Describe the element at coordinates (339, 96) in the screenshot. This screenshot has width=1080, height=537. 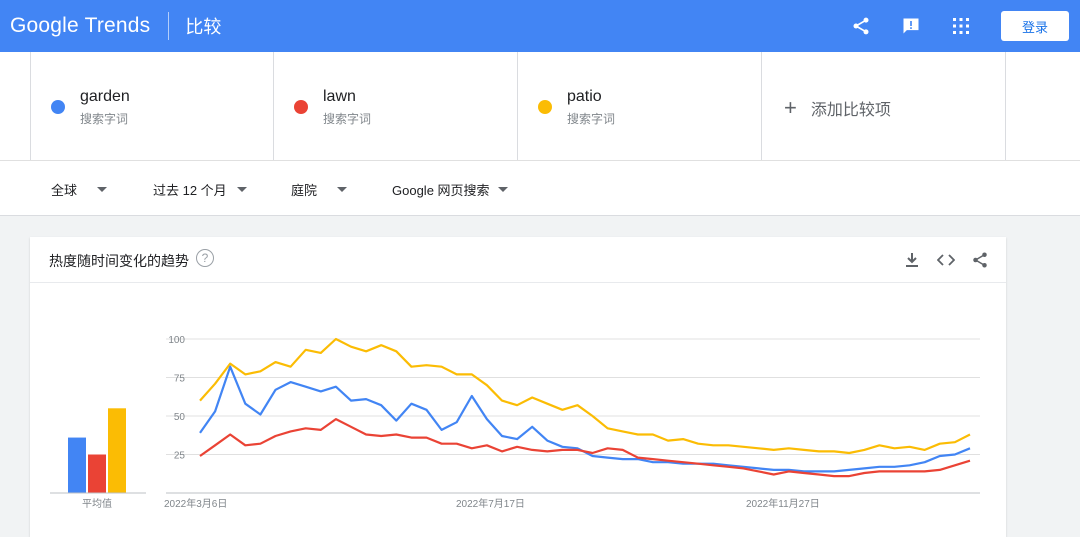
I see `term-name: lawn` at that location.